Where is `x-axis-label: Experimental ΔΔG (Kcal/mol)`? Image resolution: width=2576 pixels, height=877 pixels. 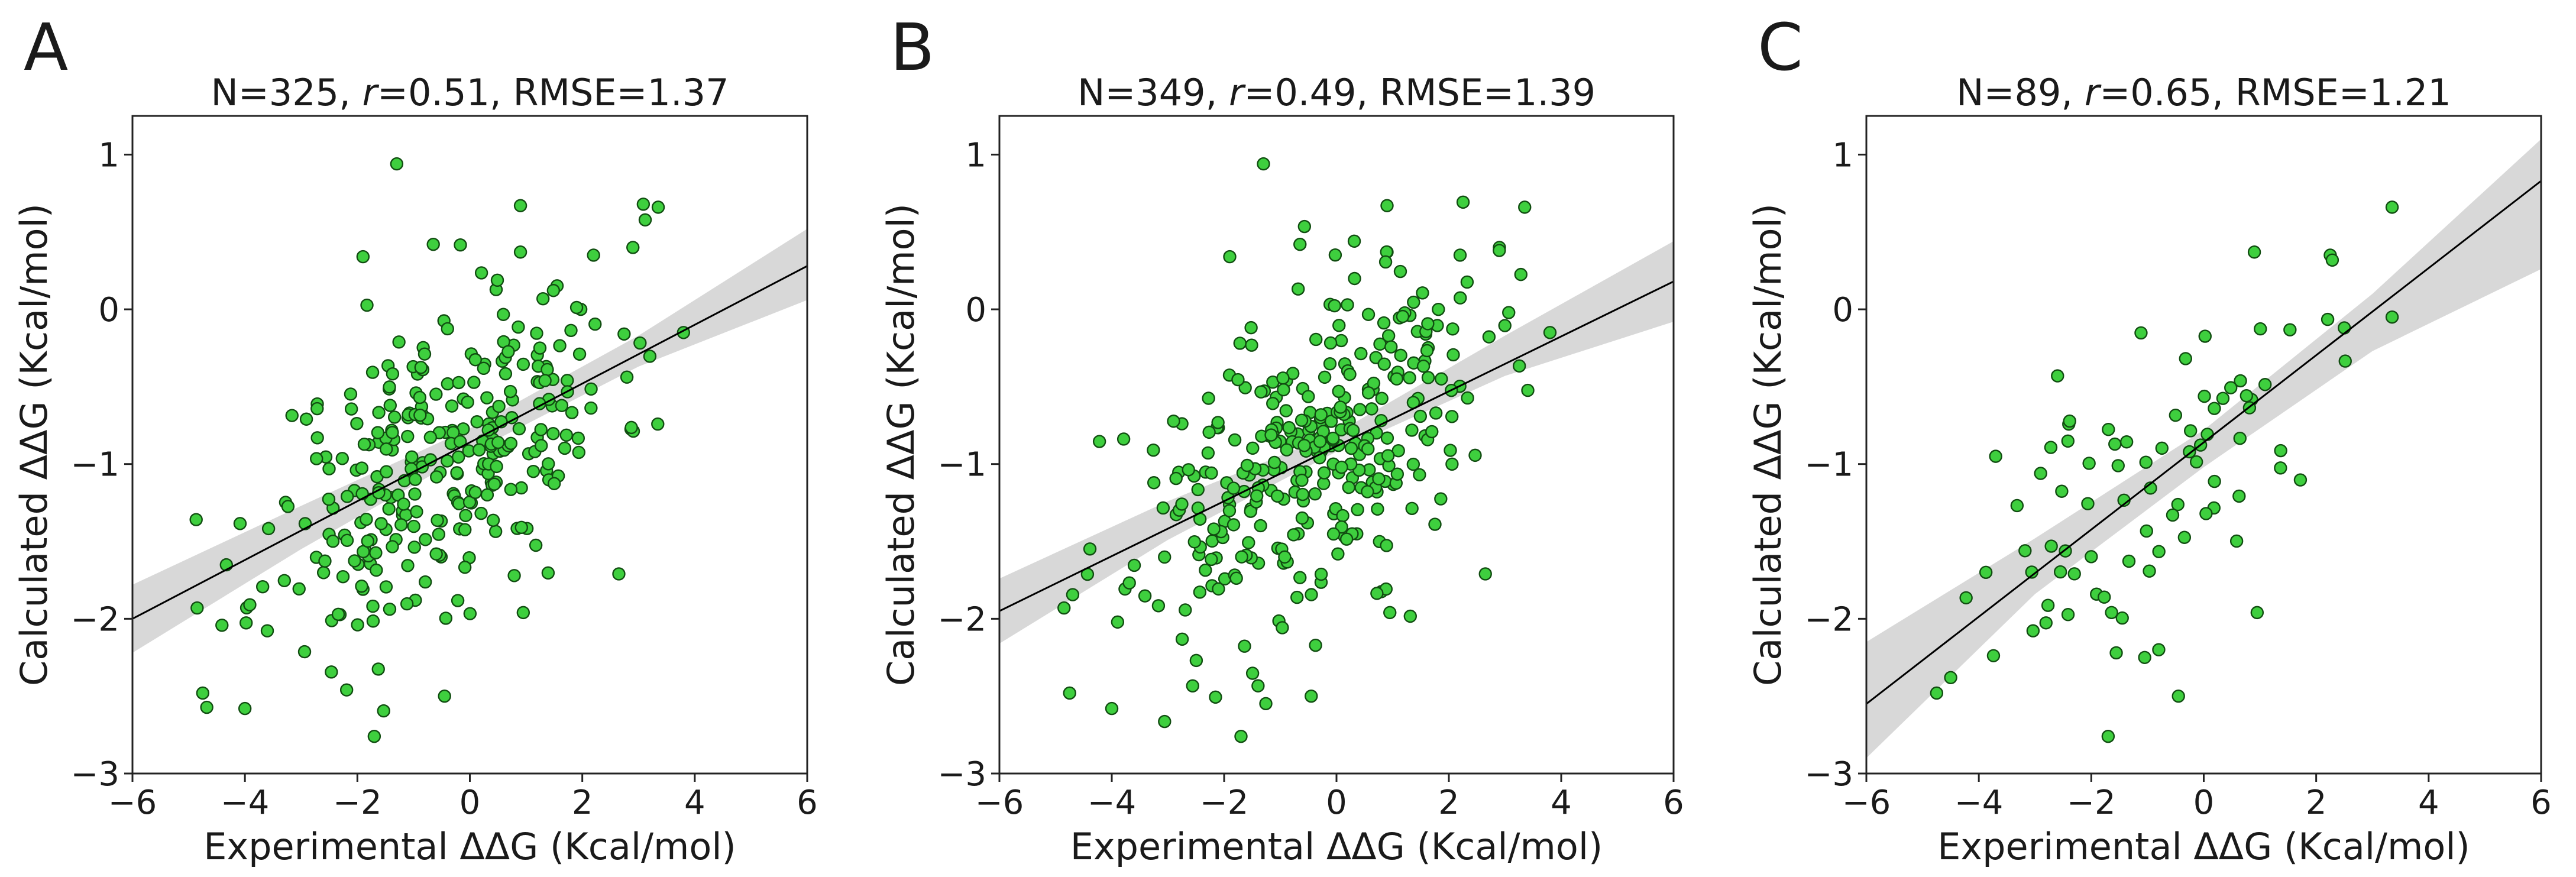 x-axis-label: Experimental ΔΔG (Kcal/mol) is located at coordinates (1337, 847).